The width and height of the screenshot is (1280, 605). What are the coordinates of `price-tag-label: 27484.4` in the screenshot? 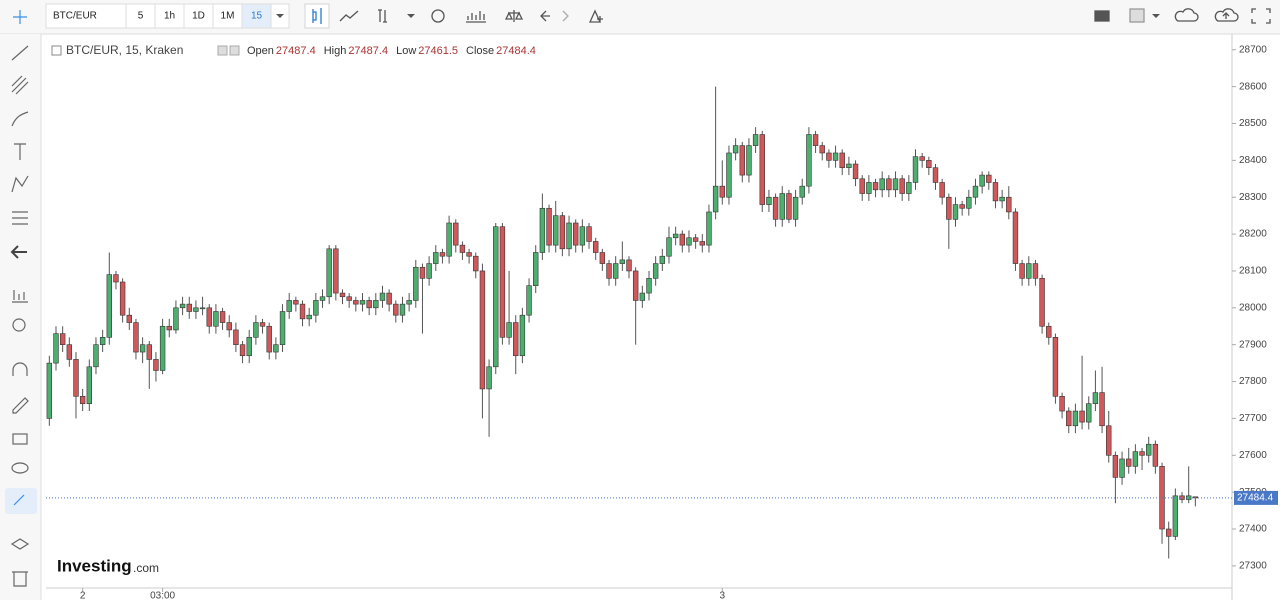 It's located at (1255, 498).